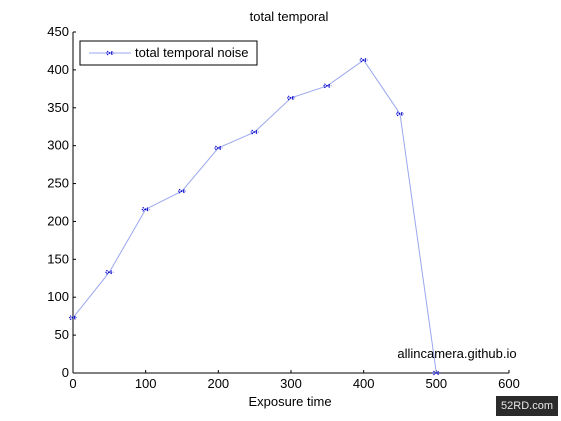 This screenshot has height=421, width=561. I want to click on y-tick-label: 200, so click(58, 220).